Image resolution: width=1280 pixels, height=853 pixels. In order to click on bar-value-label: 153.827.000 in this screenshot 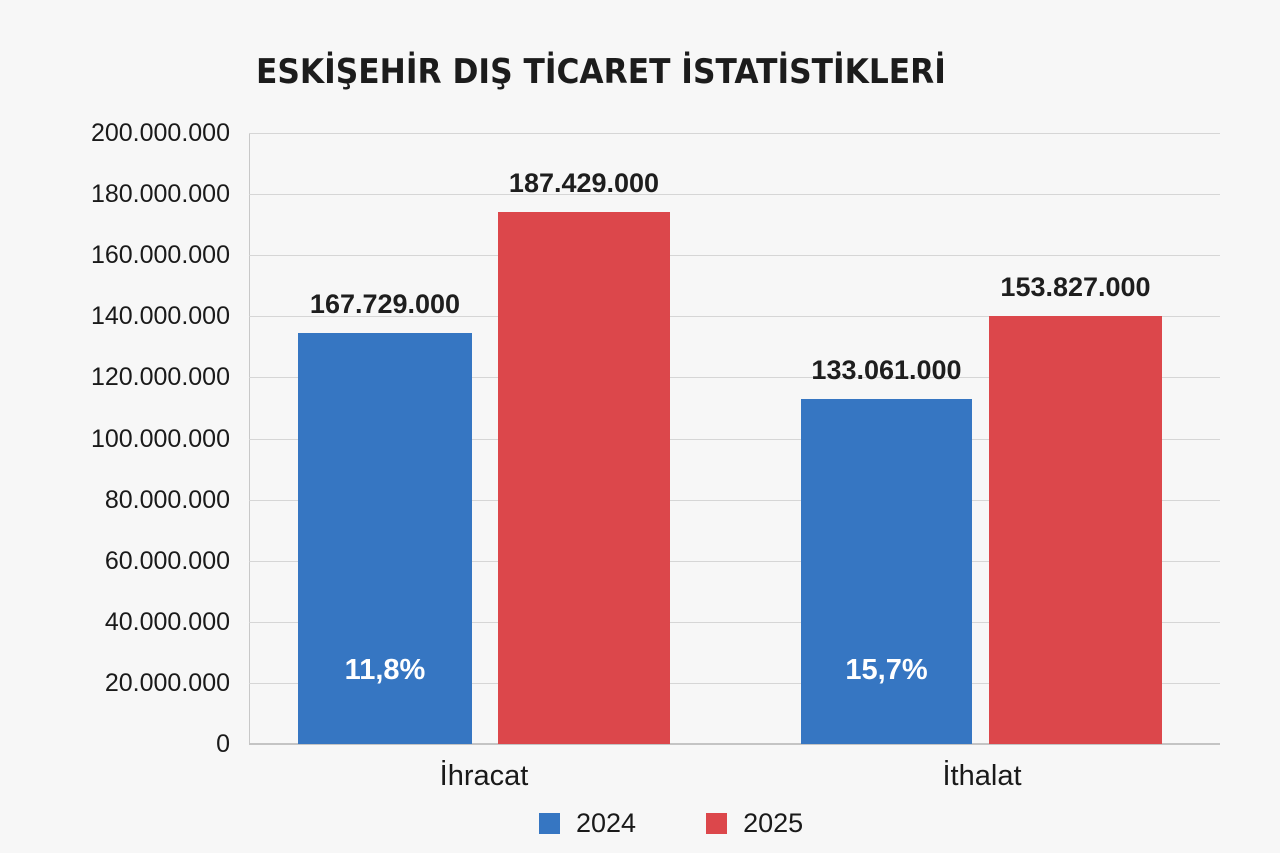, I will do `click(1075, 286)`.